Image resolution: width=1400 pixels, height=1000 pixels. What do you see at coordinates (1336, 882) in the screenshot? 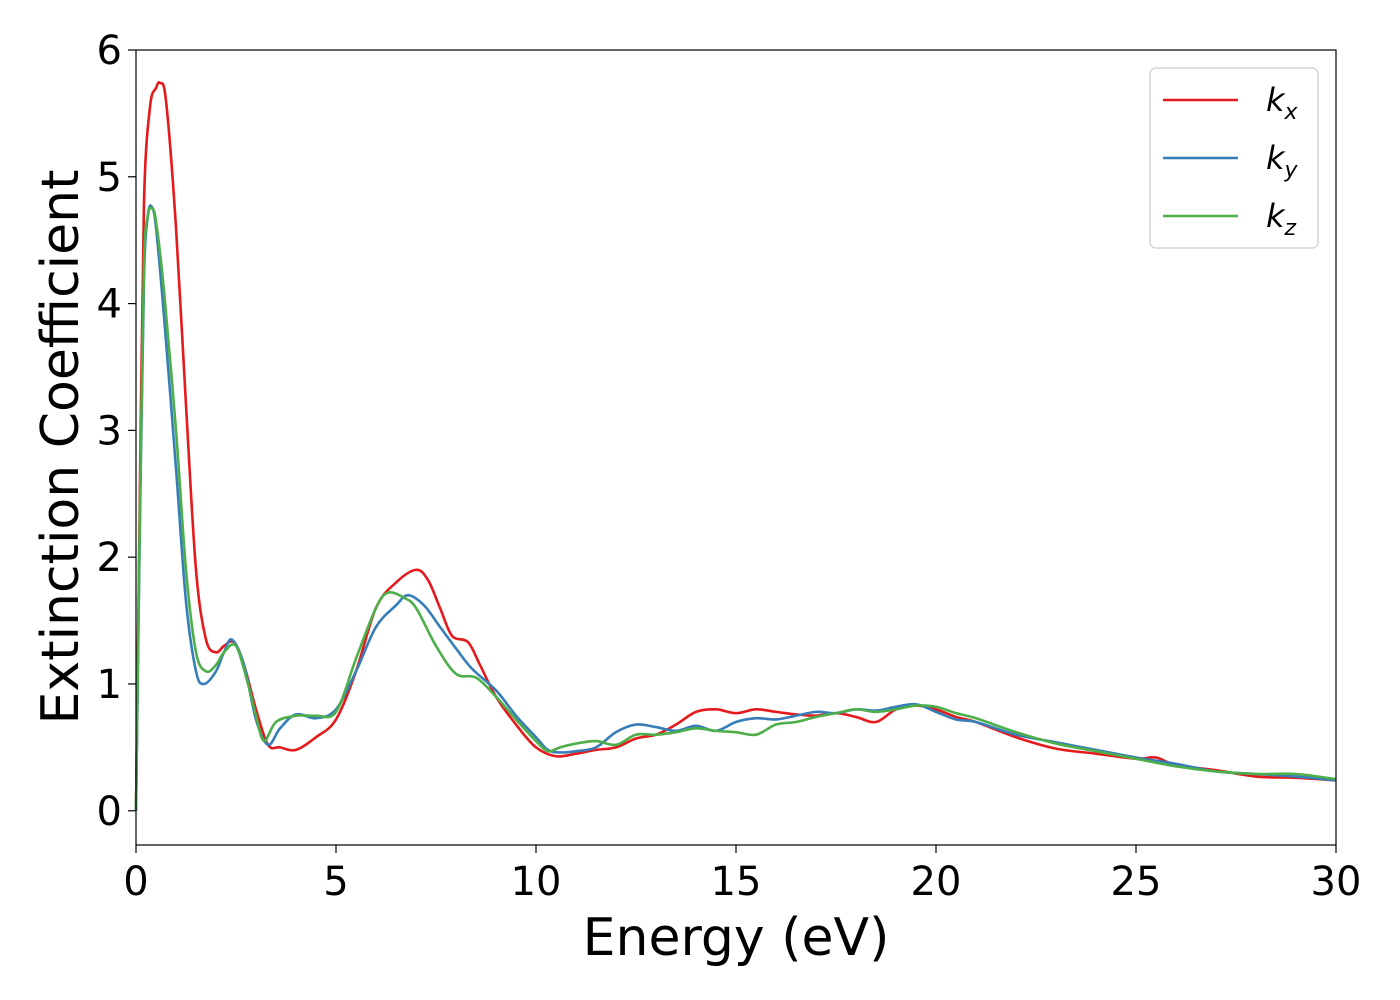
I see `x-tick-label: 30` at bounding box center [1336, 882].